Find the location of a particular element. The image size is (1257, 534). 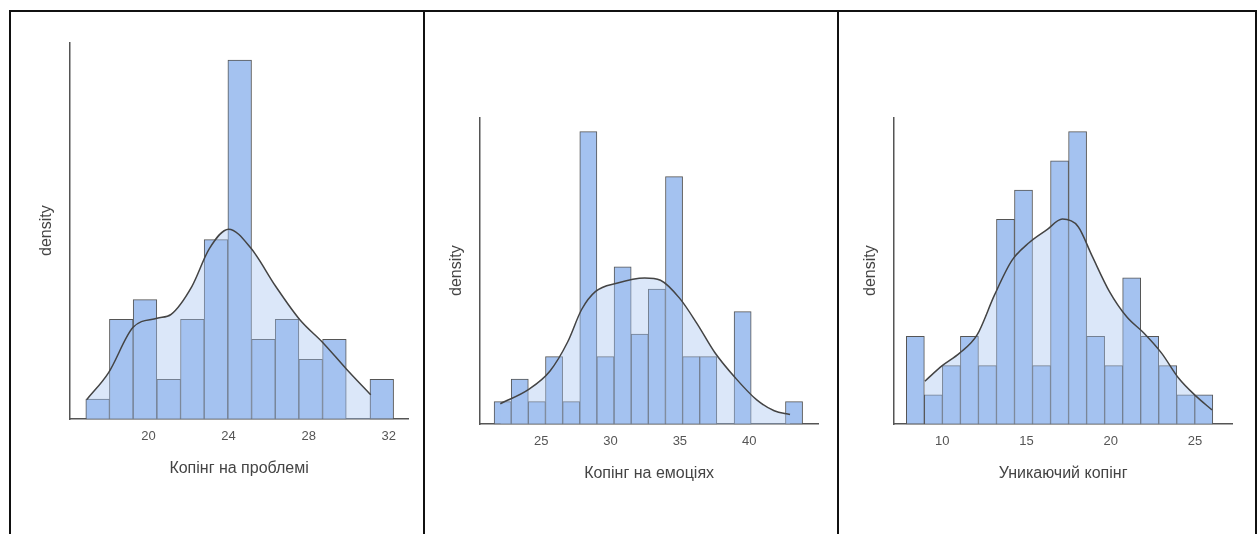

x-axis-title: Копінг на емоціях is located at coordinates (649, 472).